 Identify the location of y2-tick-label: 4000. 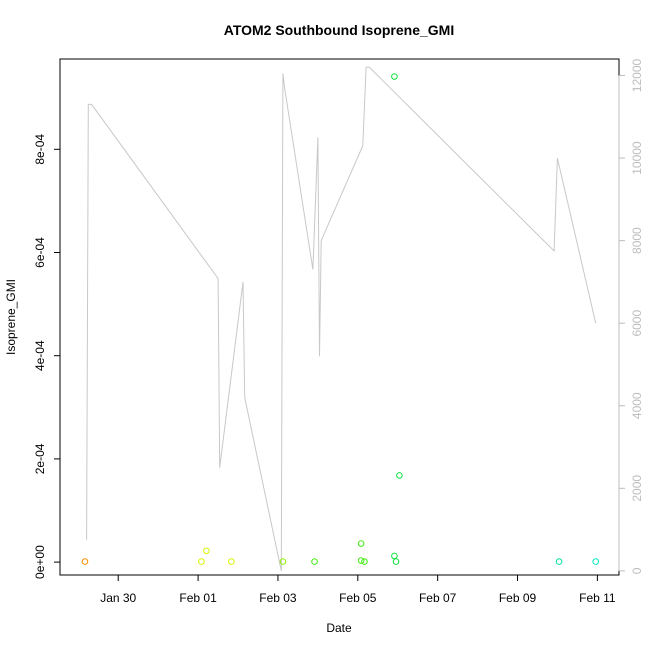
(637, 405).